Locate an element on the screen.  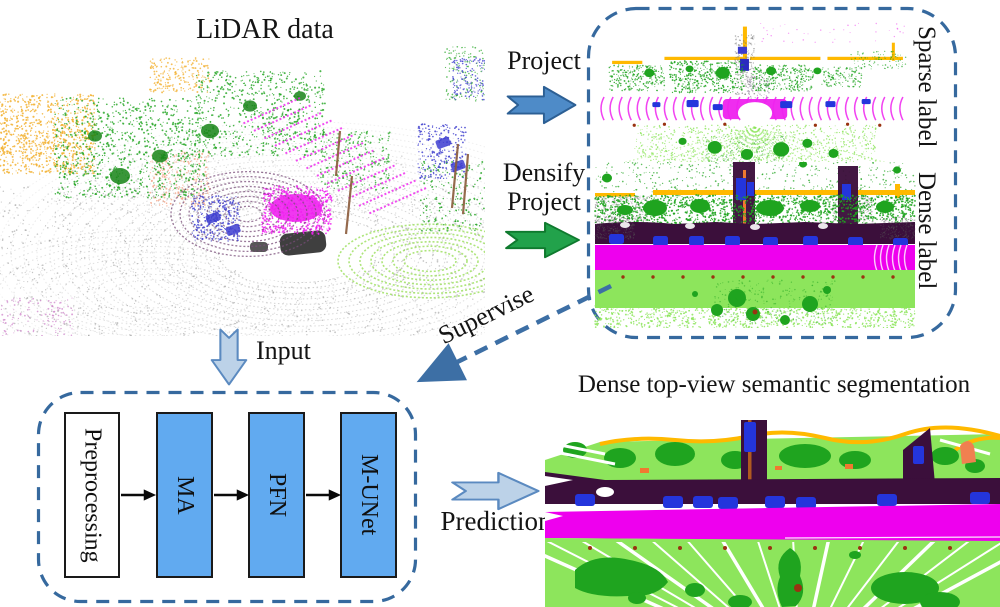
block-pfn-label: PFN is located at coordinates (277, 495).